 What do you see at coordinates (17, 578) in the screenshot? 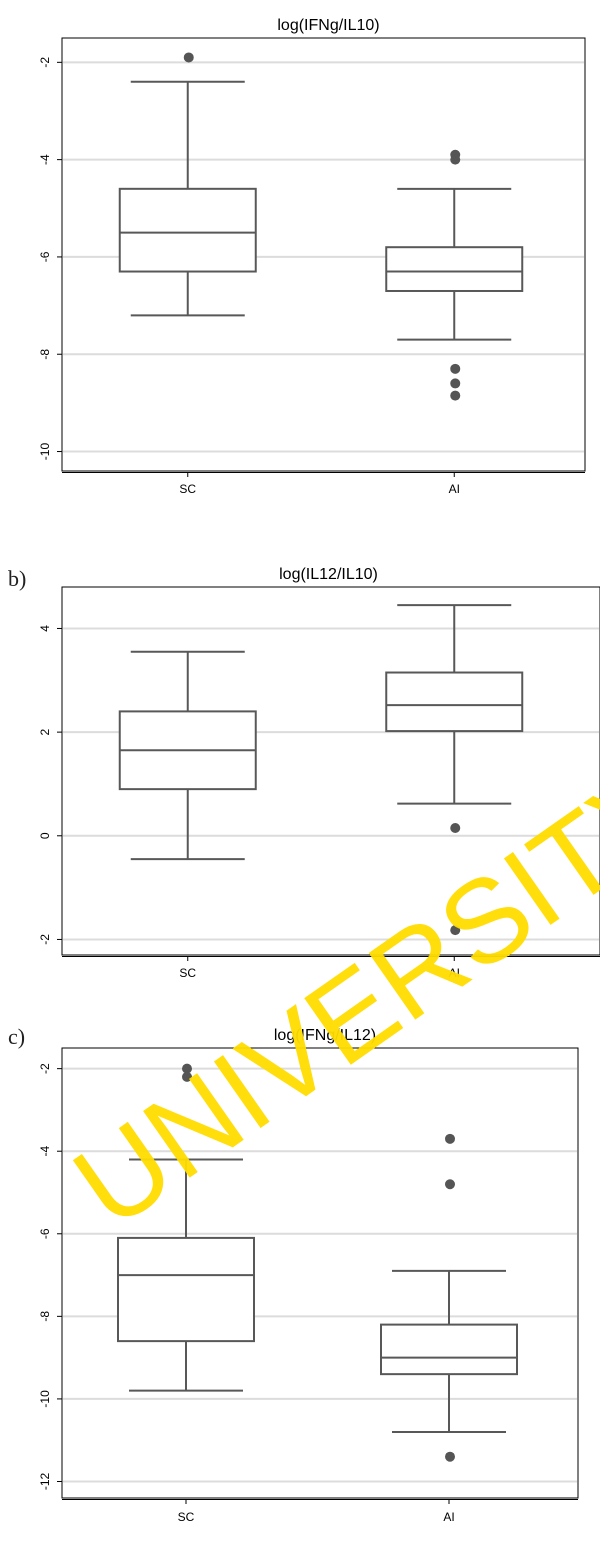
I see `panel-label-b: b)` at bounding box center [17, 578].